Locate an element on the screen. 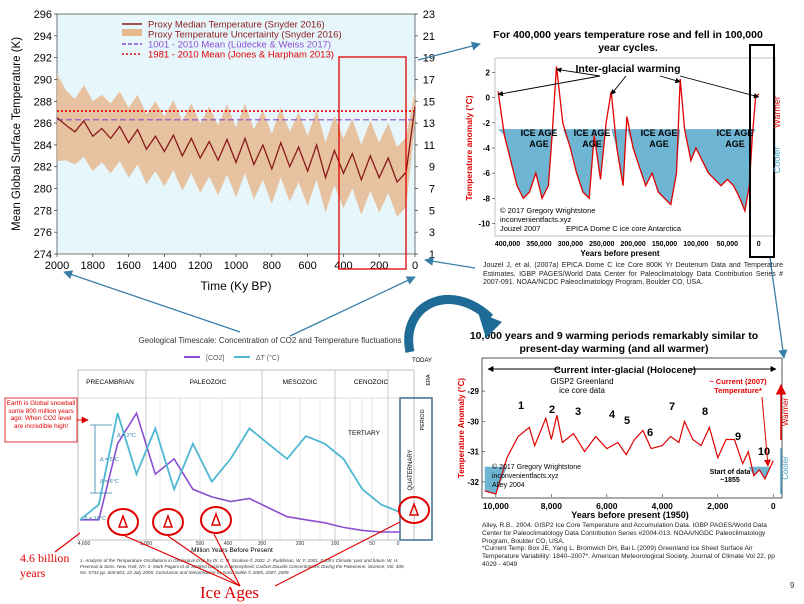  x-tick-label: 800 is located at coordinates (272, 266).